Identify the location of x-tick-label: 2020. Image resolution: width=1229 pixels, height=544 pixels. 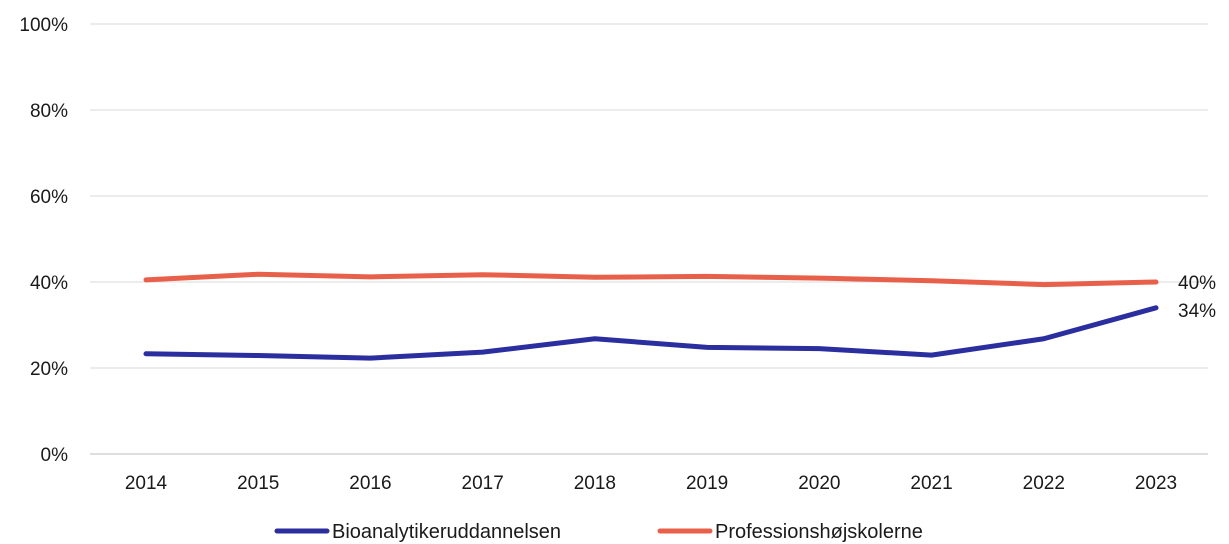
(819, 483).